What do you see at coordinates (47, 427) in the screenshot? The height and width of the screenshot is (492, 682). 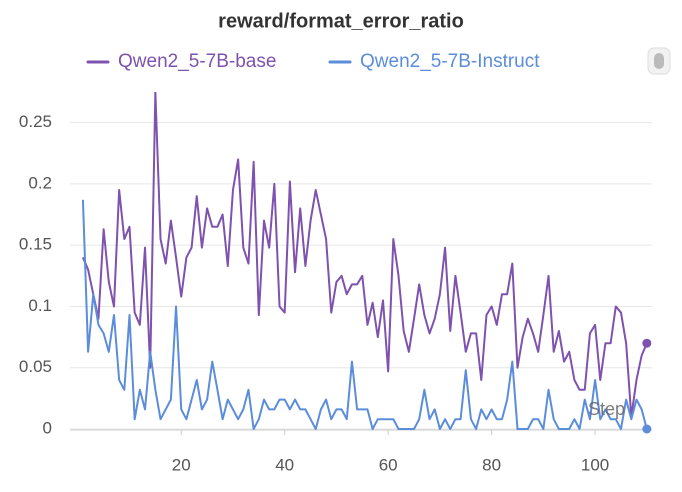 I see `y-tick-label: 0` at bounding box center [47, 427].